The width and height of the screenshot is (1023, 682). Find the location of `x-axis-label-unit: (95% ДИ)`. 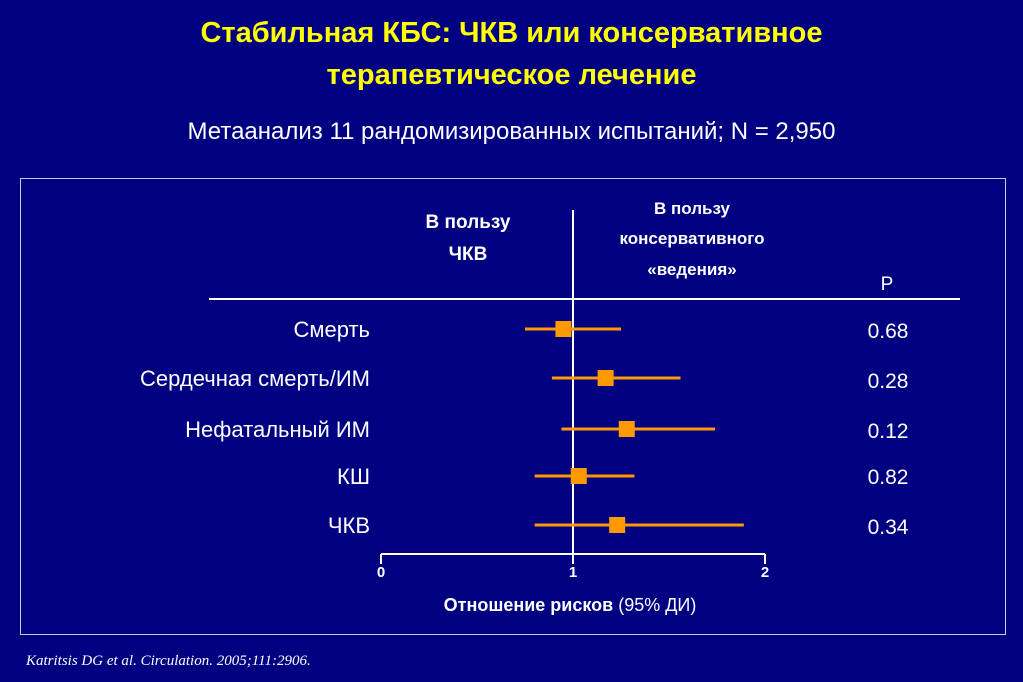

x-axis-label-unit: (95% ДИ) is located at coordinates (654, 605).